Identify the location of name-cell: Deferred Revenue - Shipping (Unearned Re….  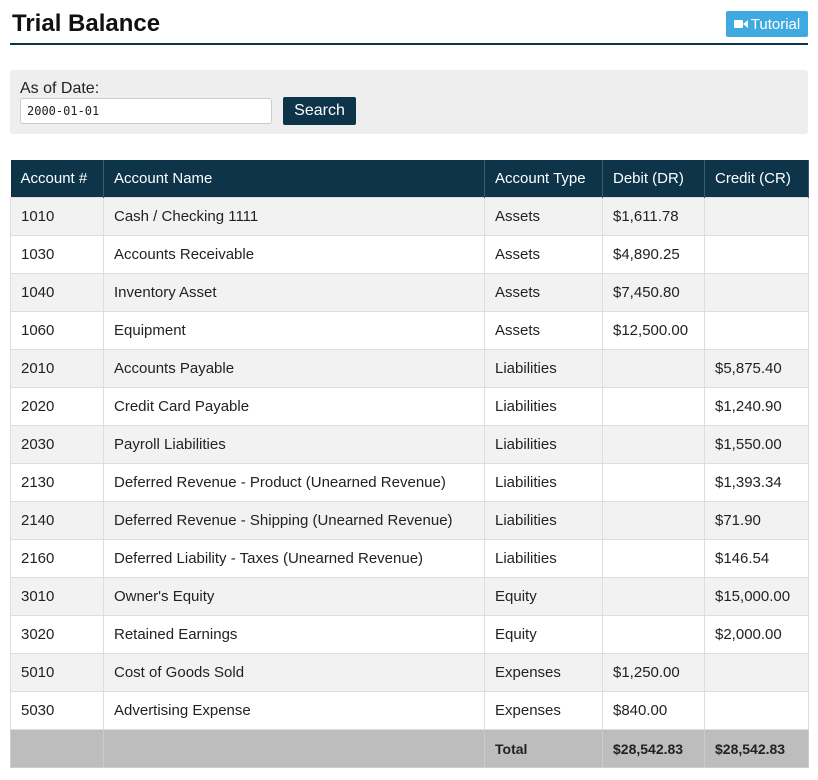
(294, 520).